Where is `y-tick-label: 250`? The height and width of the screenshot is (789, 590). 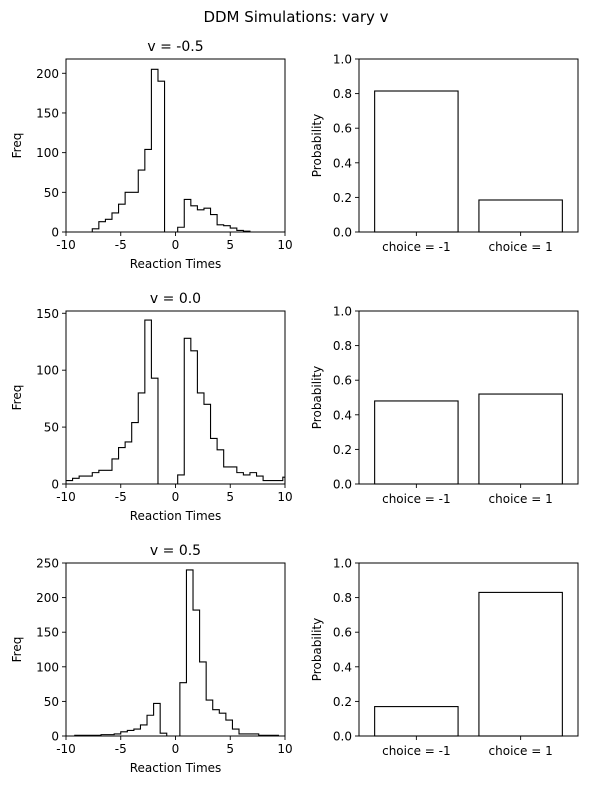 y-tick-label: 250 is located at coordinates (47, 564).